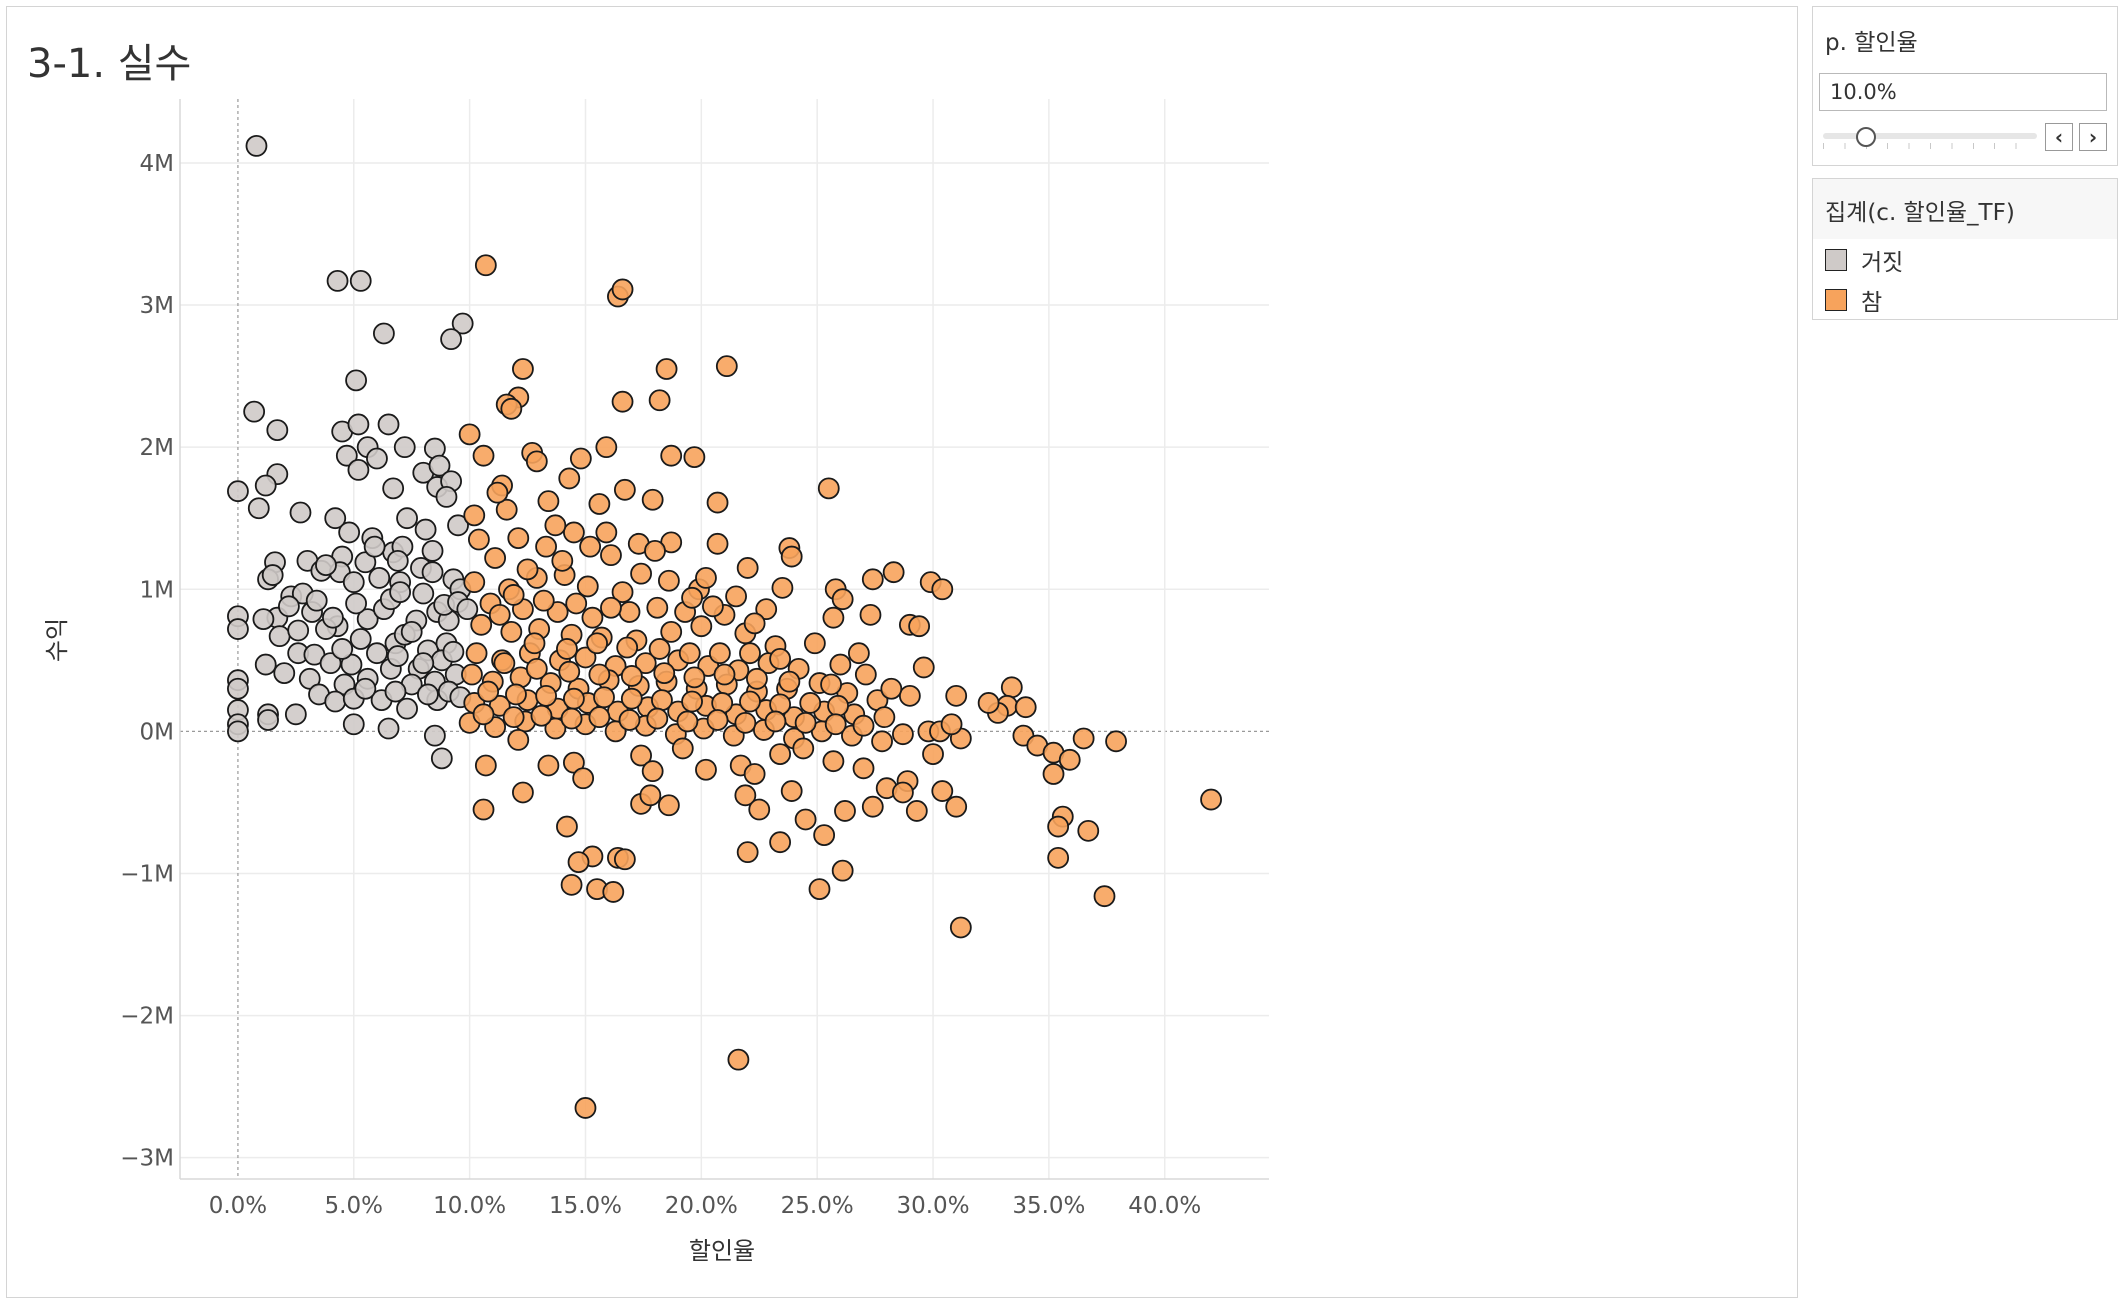 This screenshot has height=1305, width=2124. I want to click on parameter-slider-thumb, so click(1865, 137).